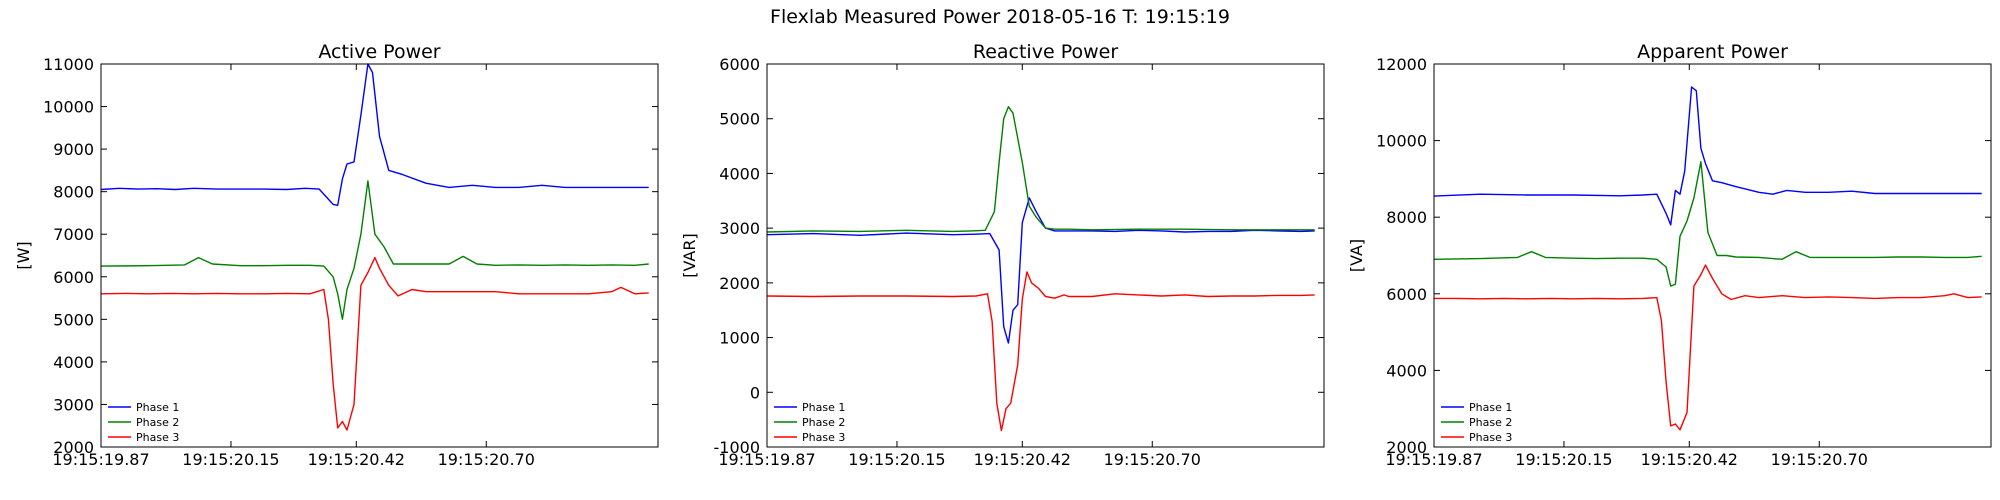  What do you see at coordinates (1401, 64) in the screenshot?
I see `y-tick-label: 12000` at bounding box center [1401, 64].